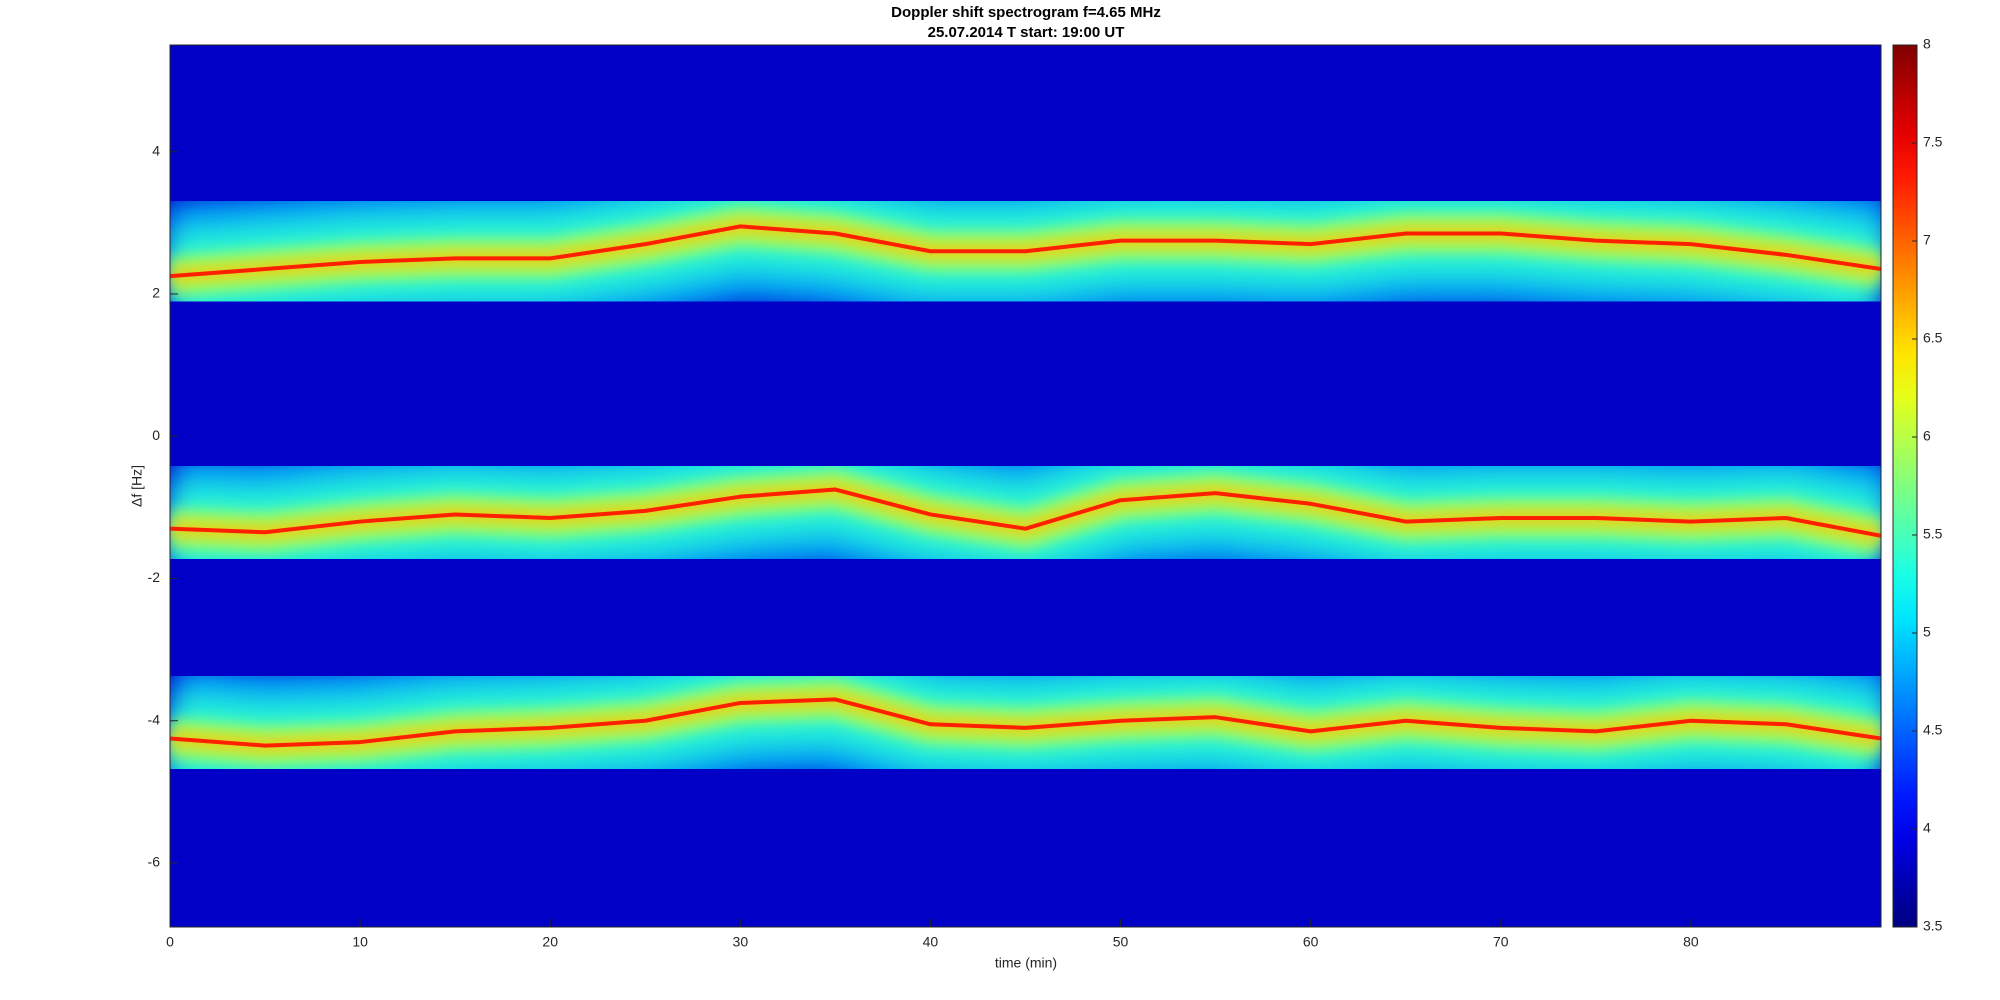 This screenshot has width=2000, height=1000. I want to click on x-tick-label: 50, so click(1121, 942).